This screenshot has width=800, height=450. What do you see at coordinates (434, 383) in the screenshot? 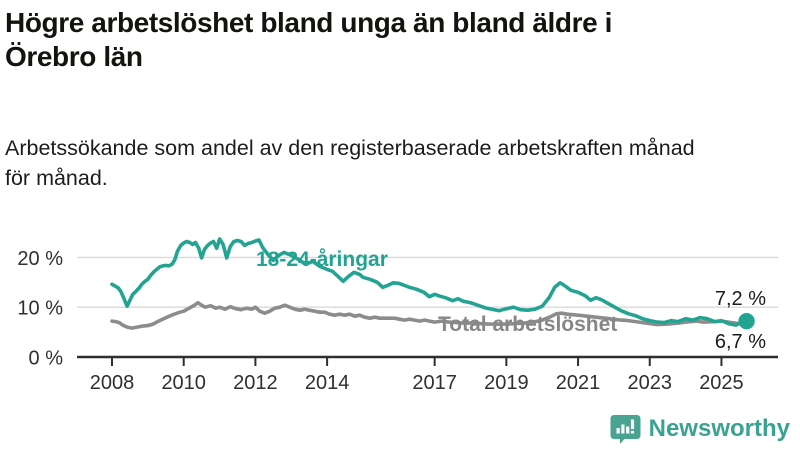
I see `x-tick-label: 2017` at bounding box center [434, 383].